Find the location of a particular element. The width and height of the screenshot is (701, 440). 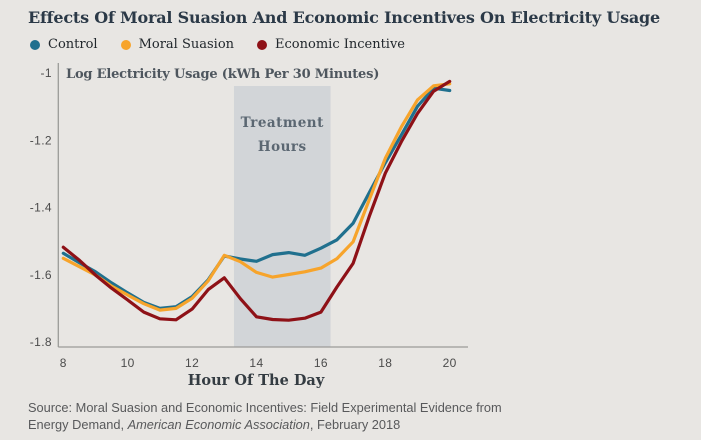

legend-item-moral-suasion: Moral Suasion is located at coordinates (177, 44).